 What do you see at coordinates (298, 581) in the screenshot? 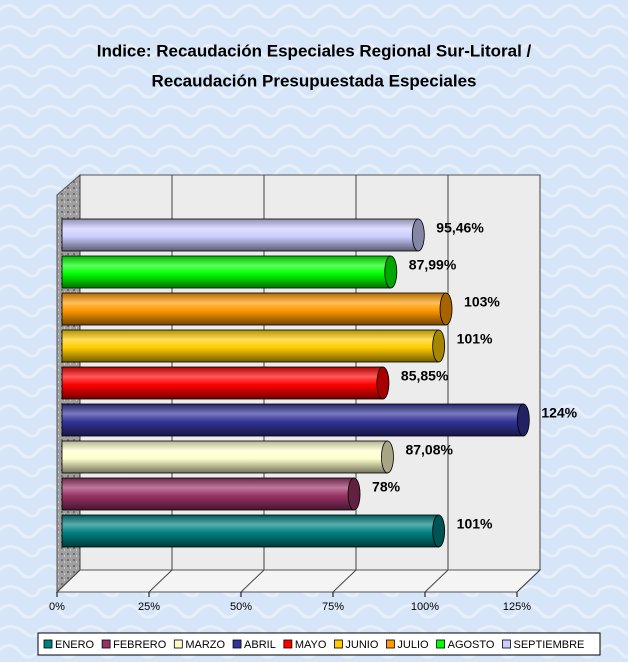
I see `floor` at bounding box center [298, 581].